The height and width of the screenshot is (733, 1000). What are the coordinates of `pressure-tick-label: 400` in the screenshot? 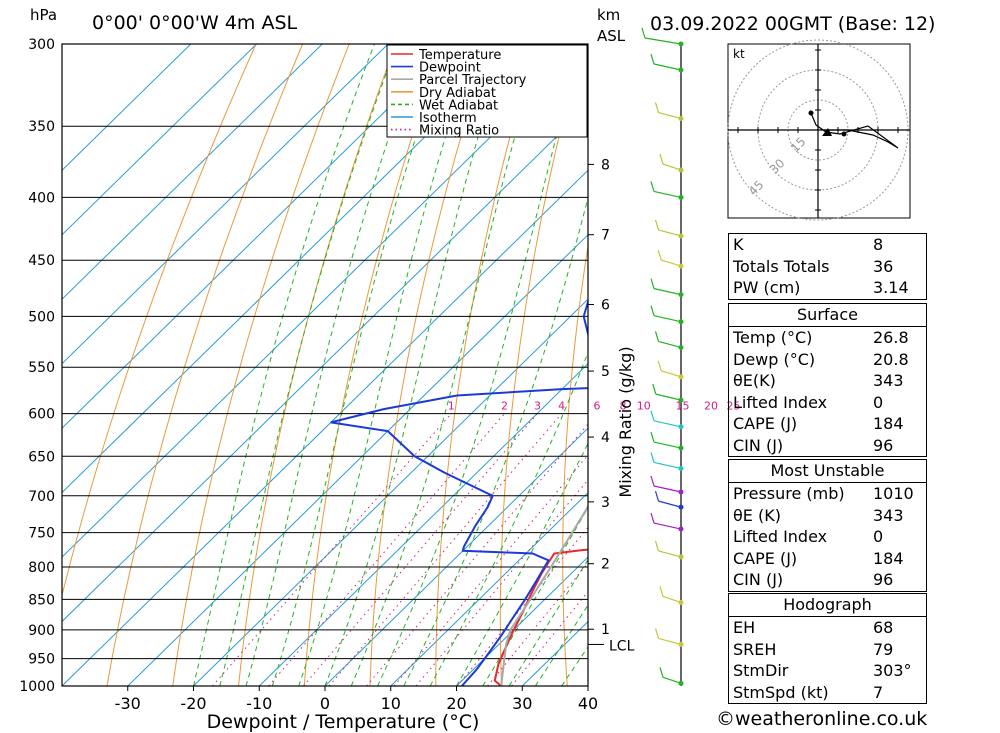 It's located at (41, 198).